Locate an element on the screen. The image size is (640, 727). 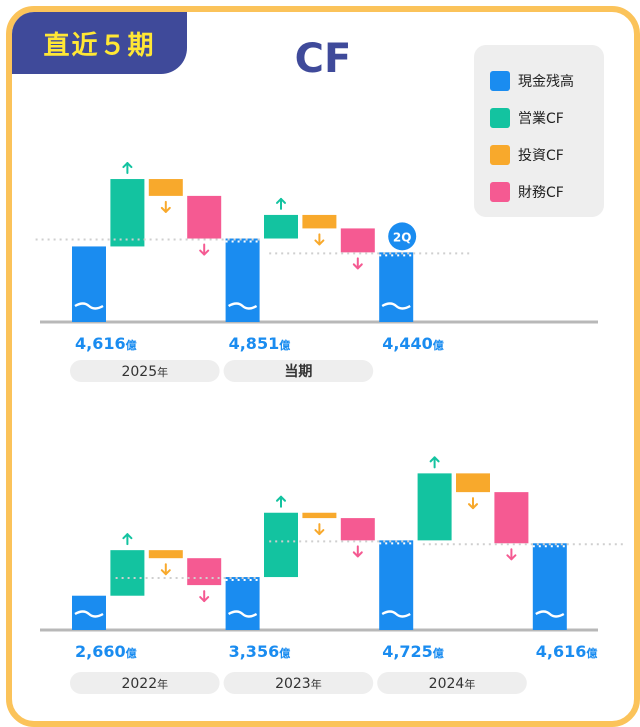
legend-swatch-operating is located at coordinates (500, 118).